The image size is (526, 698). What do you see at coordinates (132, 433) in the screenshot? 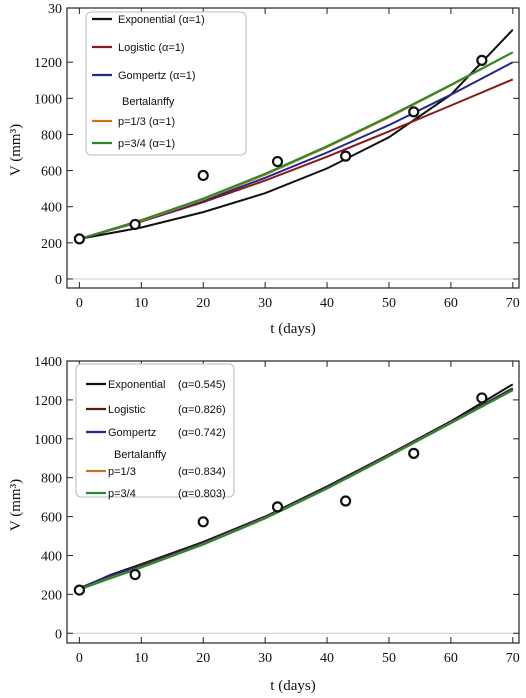
I see `legend-label: Gompertz` at bounding box center [132, 433].